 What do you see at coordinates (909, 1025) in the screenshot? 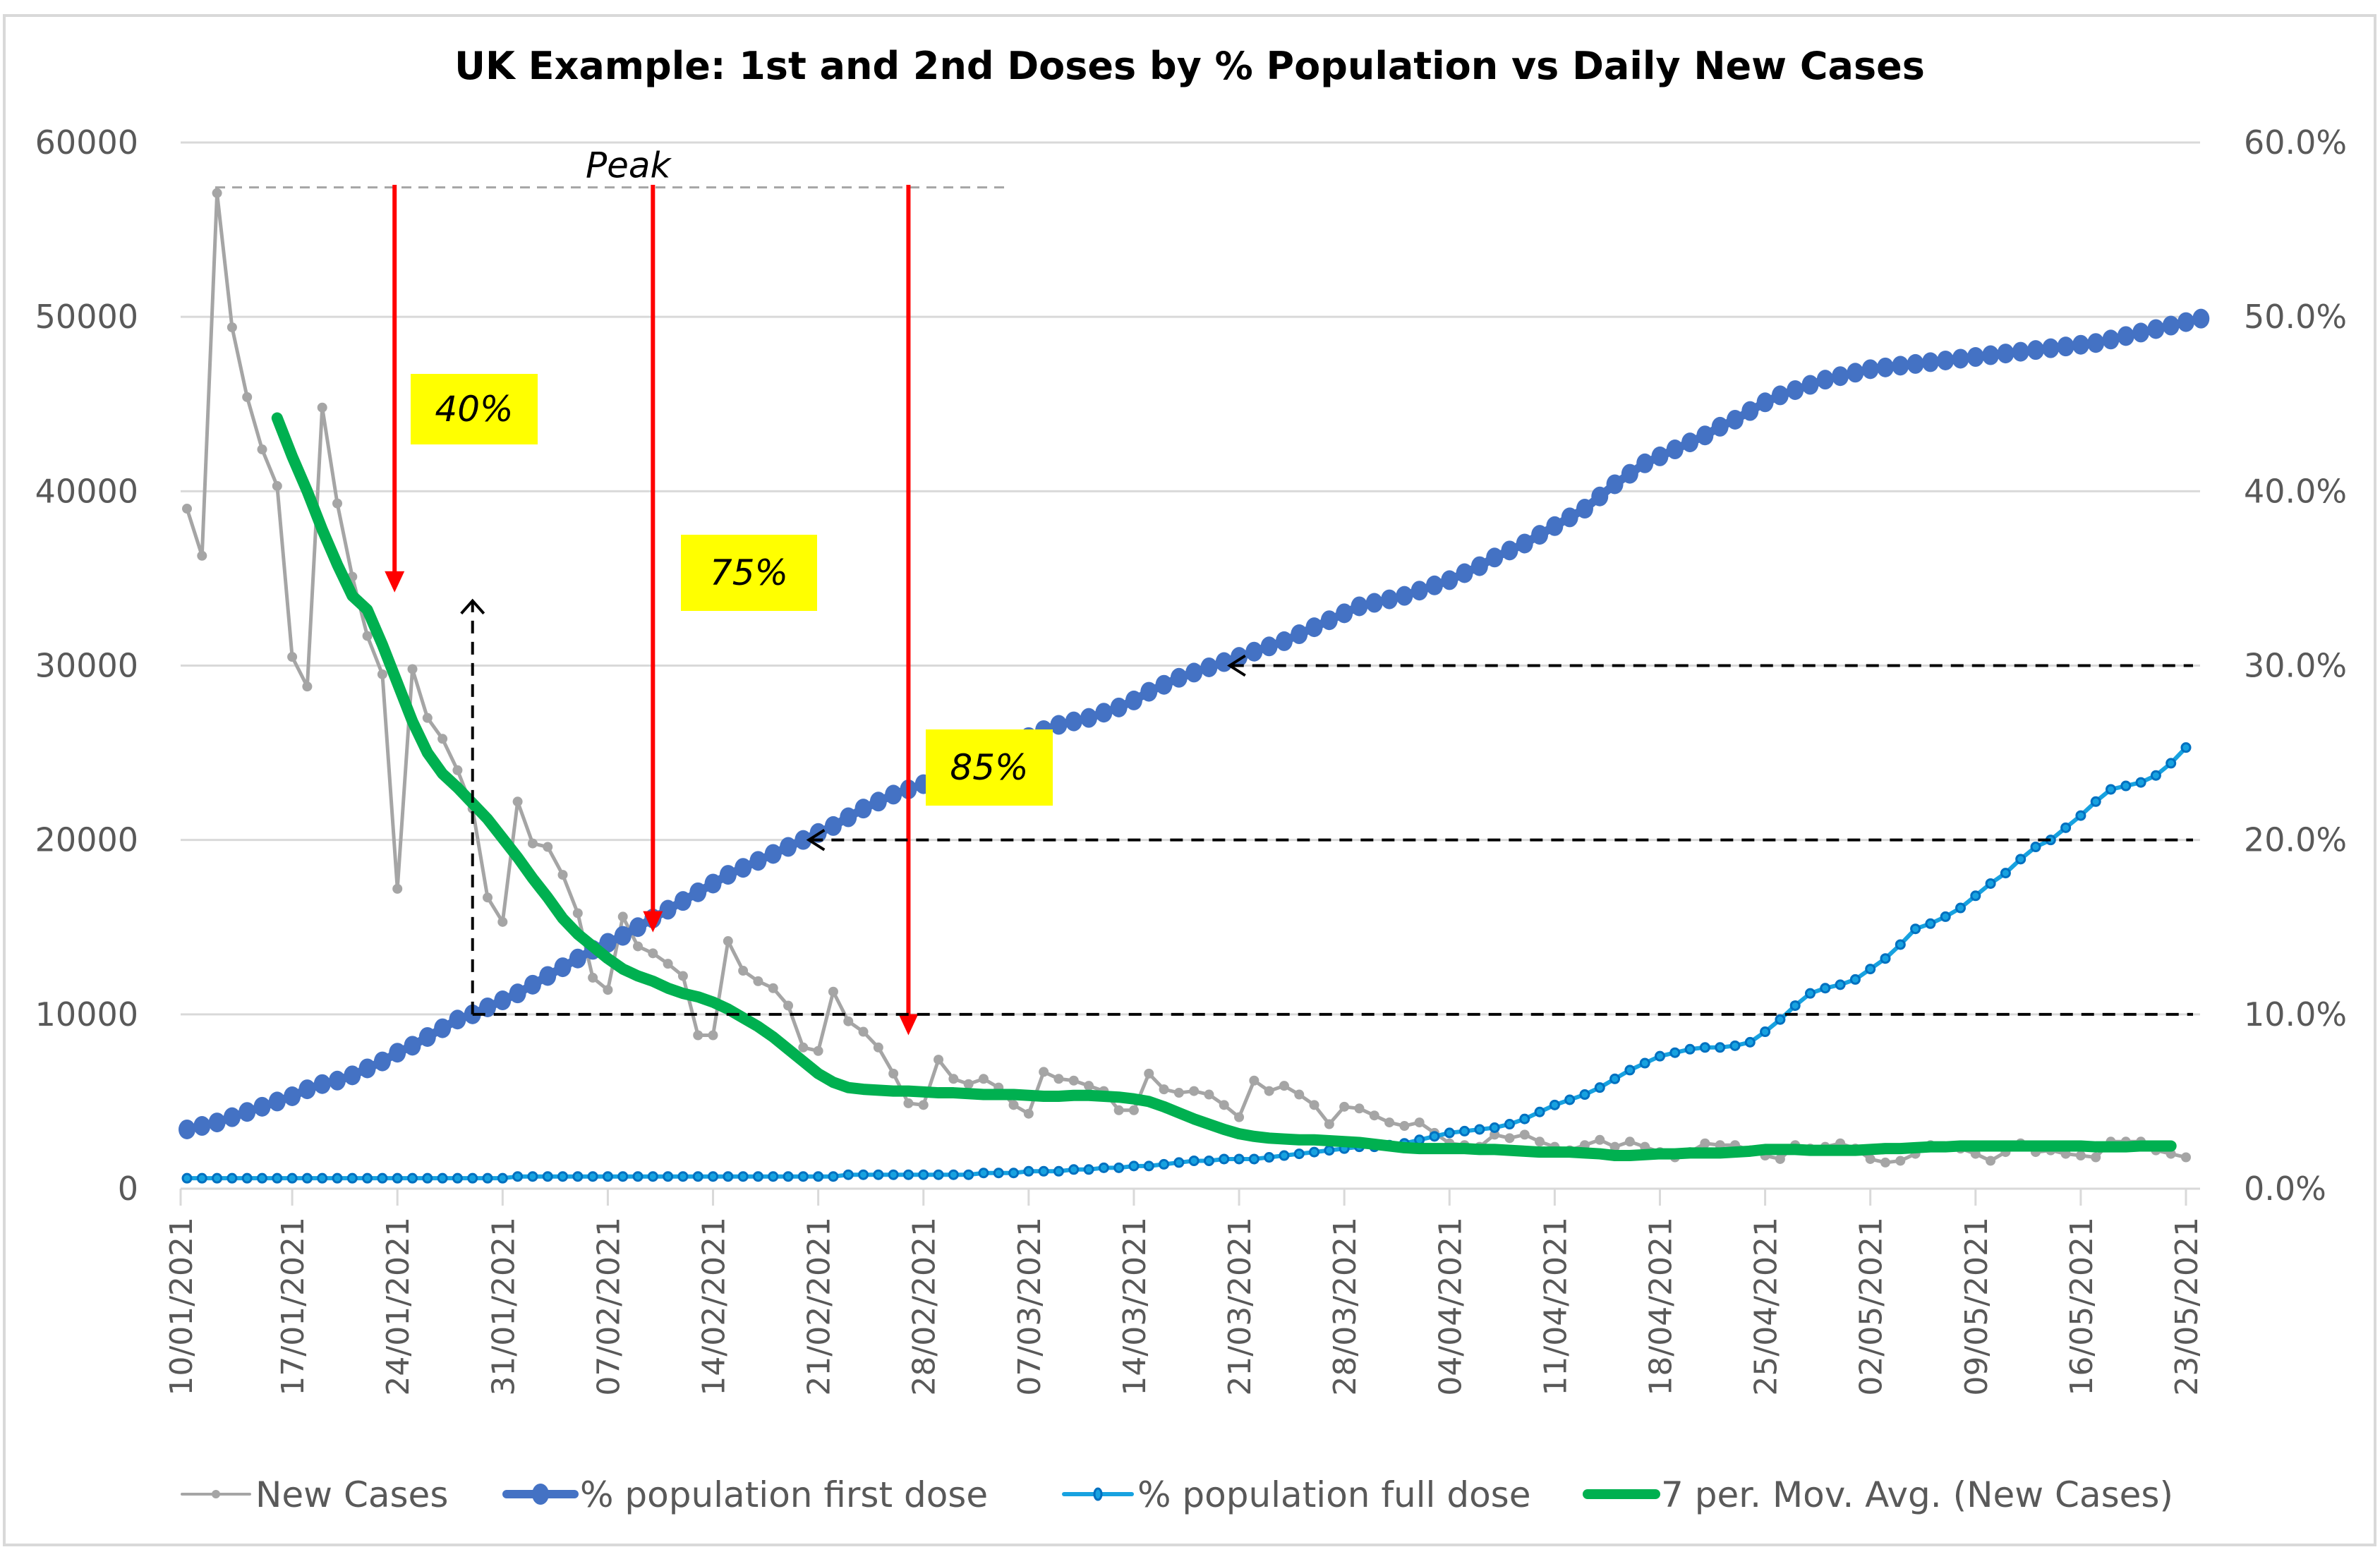
I see `red-arrow-head` at bounding box center [909, 1025].